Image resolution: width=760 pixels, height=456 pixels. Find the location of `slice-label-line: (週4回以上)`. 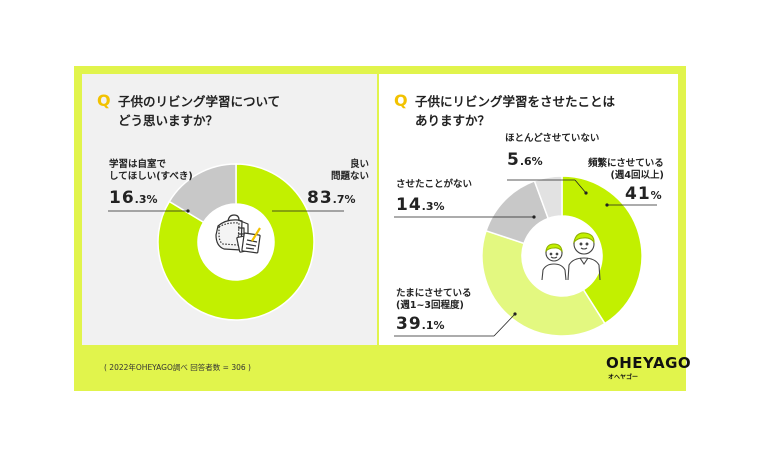

slice-label-line: (週4回以上) is located at coordinates (637, 175).